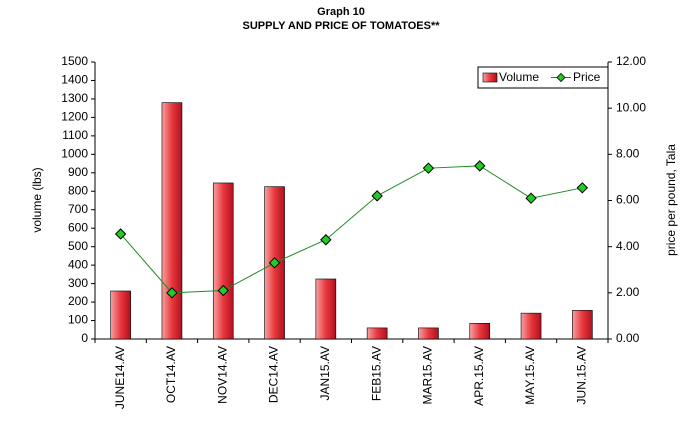 The height and width of the screenshot is (421, 682). I want to click on y-tick-label: 100, so click(78, 320).